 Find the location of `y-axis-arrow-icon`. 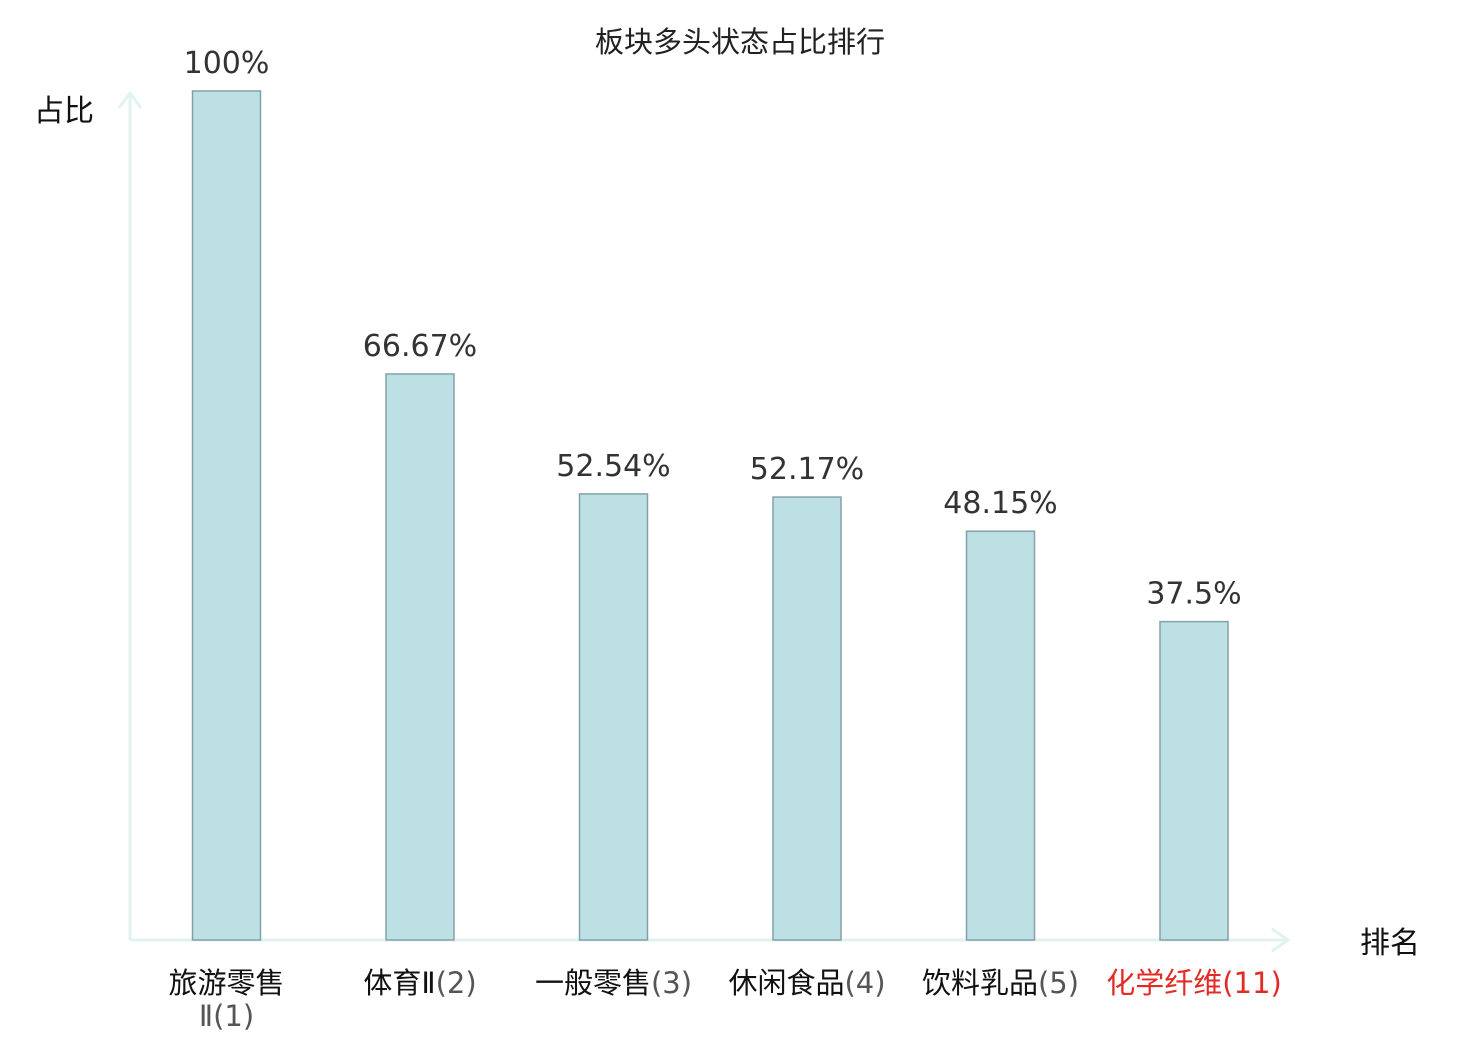

y-axis-arrow-icon is located at coordinates (130, 99).